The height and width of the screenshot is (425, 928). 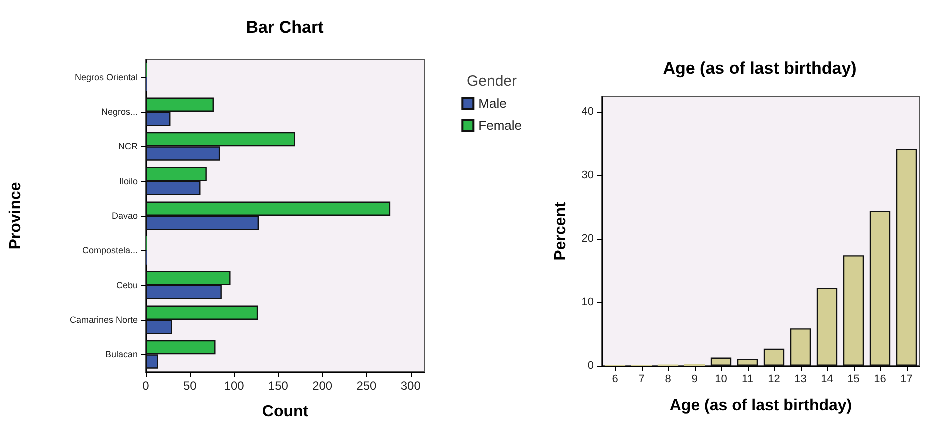 I want to click on x-tick-label: 250, so click(x=367, y=386).